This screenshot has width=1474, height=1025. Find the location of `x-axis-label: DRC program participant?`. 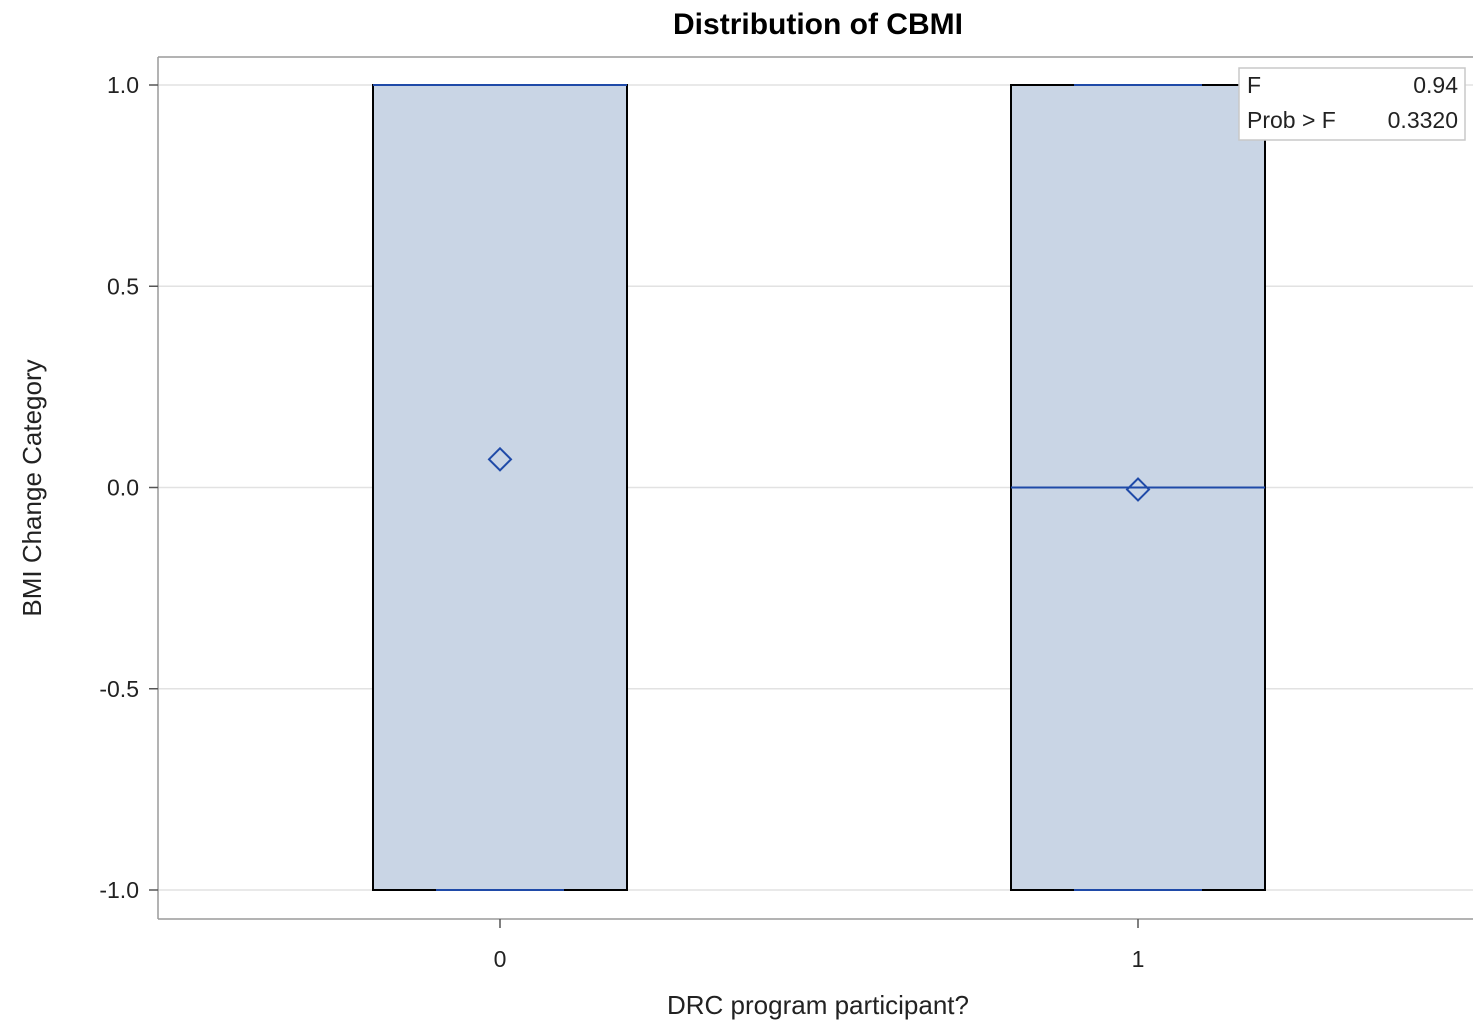

x-axis-label: DRC program participant? is located at coordinates (818, 1005).